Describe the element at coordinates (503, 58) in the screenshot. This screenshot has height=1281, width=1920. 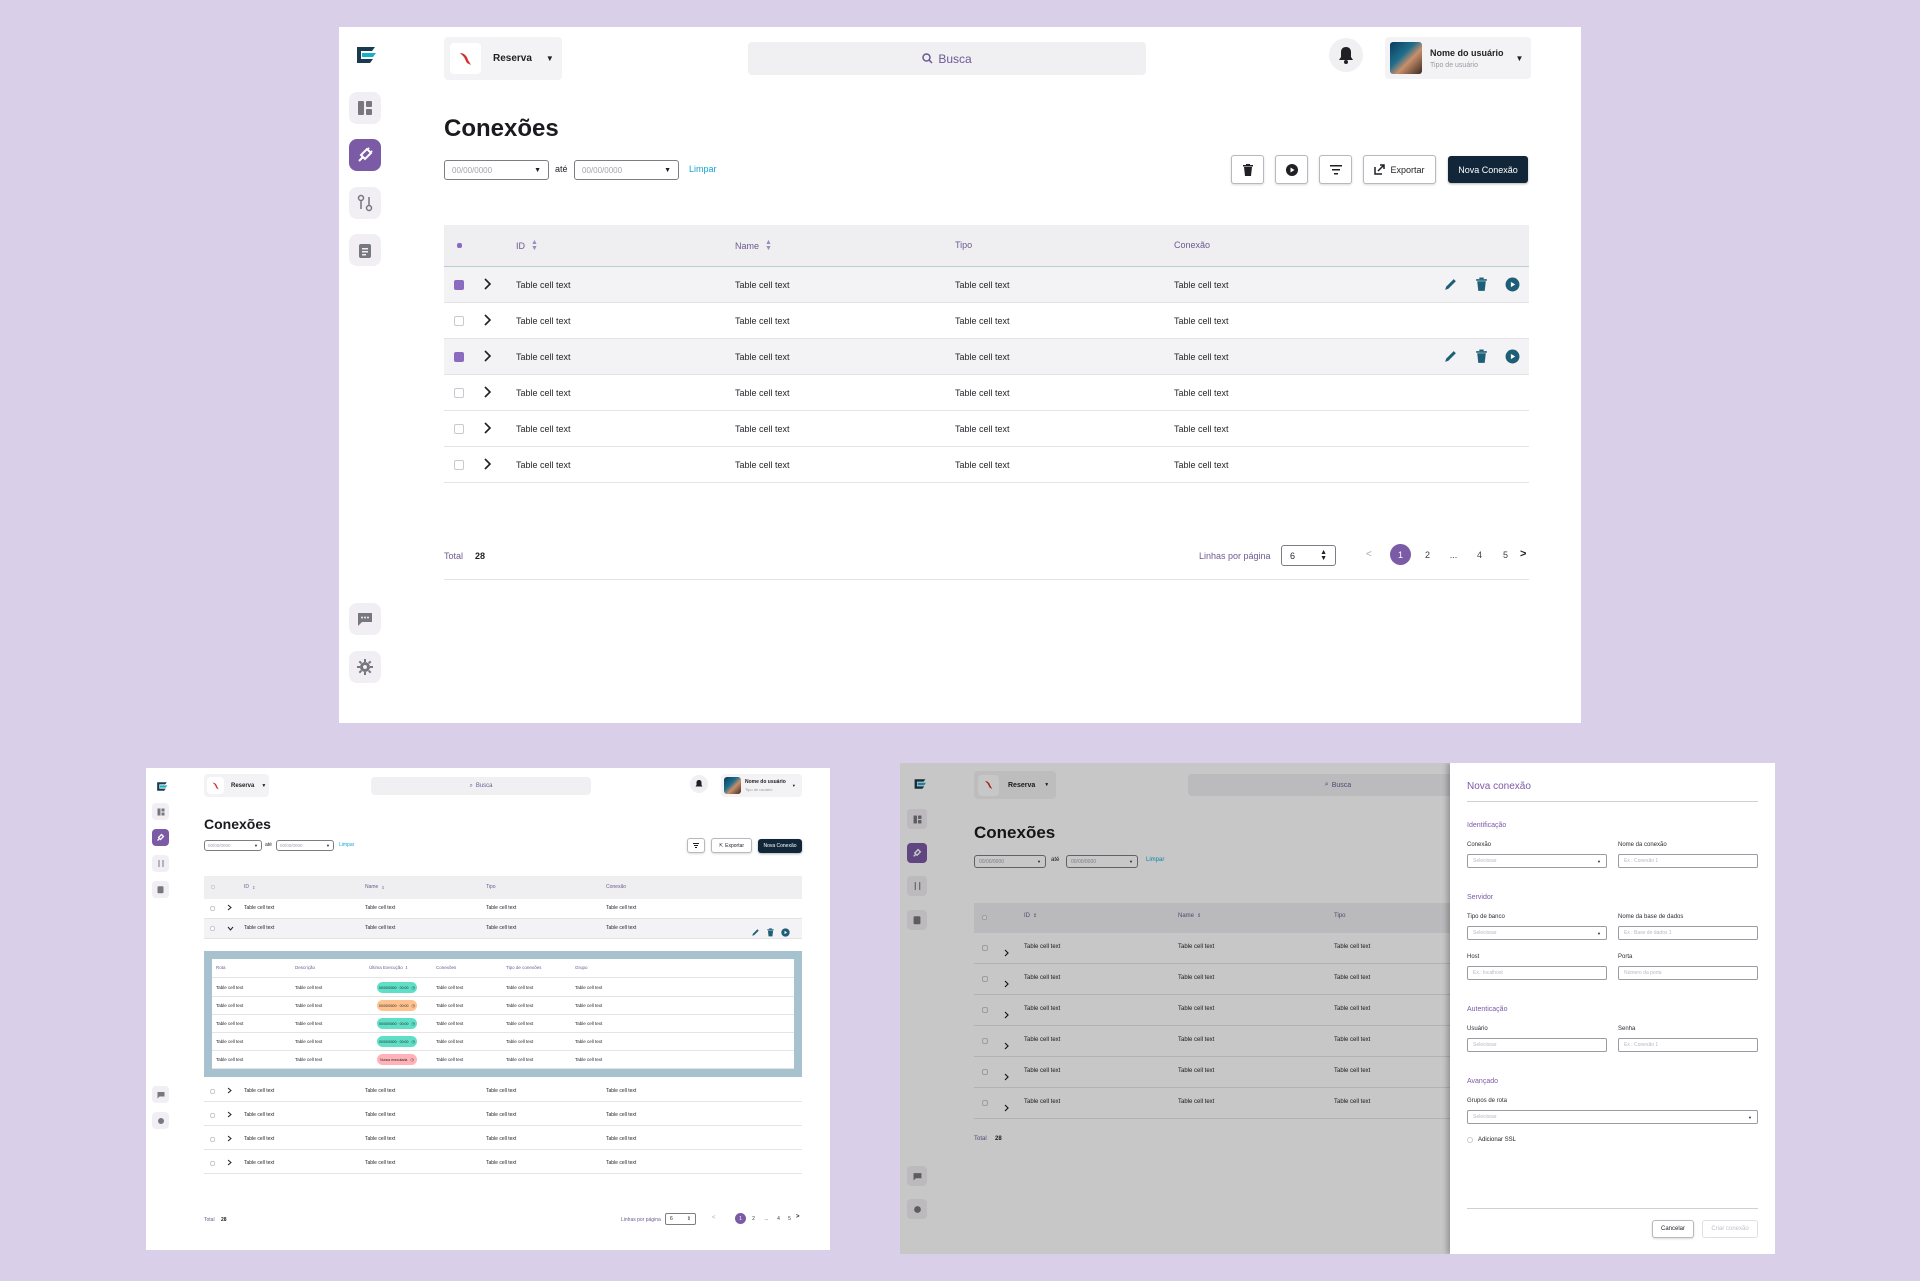
I see `brand-selector: Reserva ▼` at that location.